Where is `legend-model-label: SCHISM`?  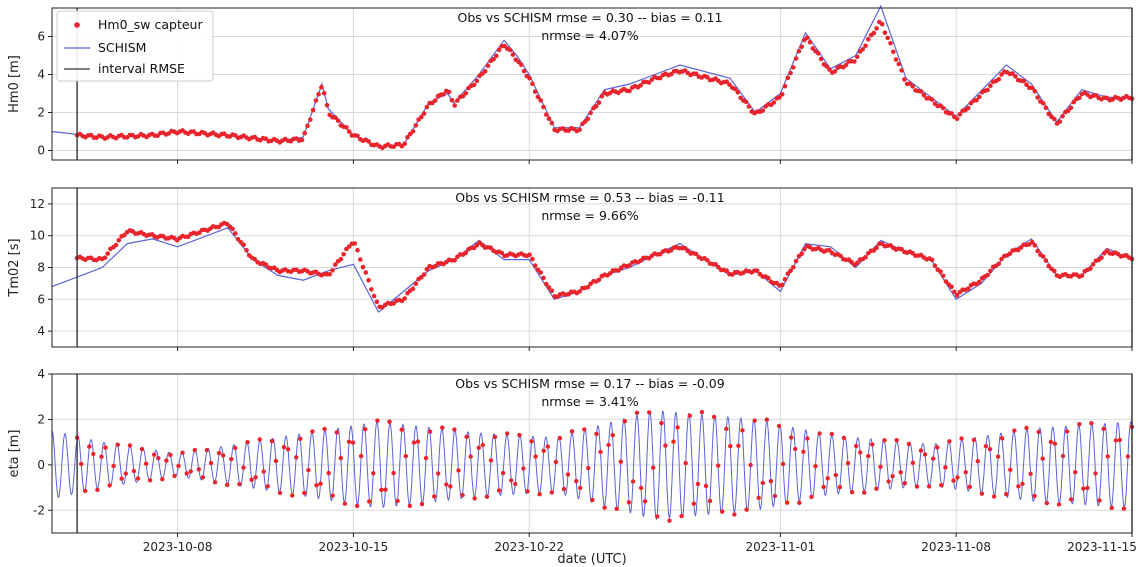 legend-model-label: SCHISM is located at coordinates (122, 47).